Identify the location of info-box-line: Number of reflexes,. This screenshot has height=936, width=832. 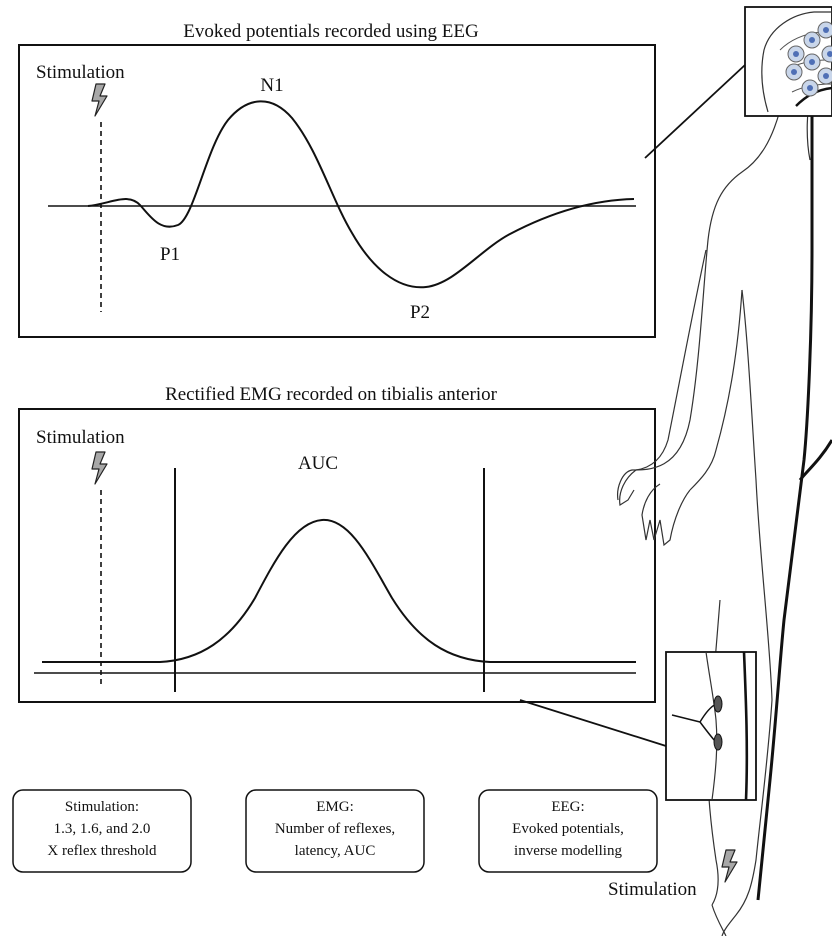
(335, 829).